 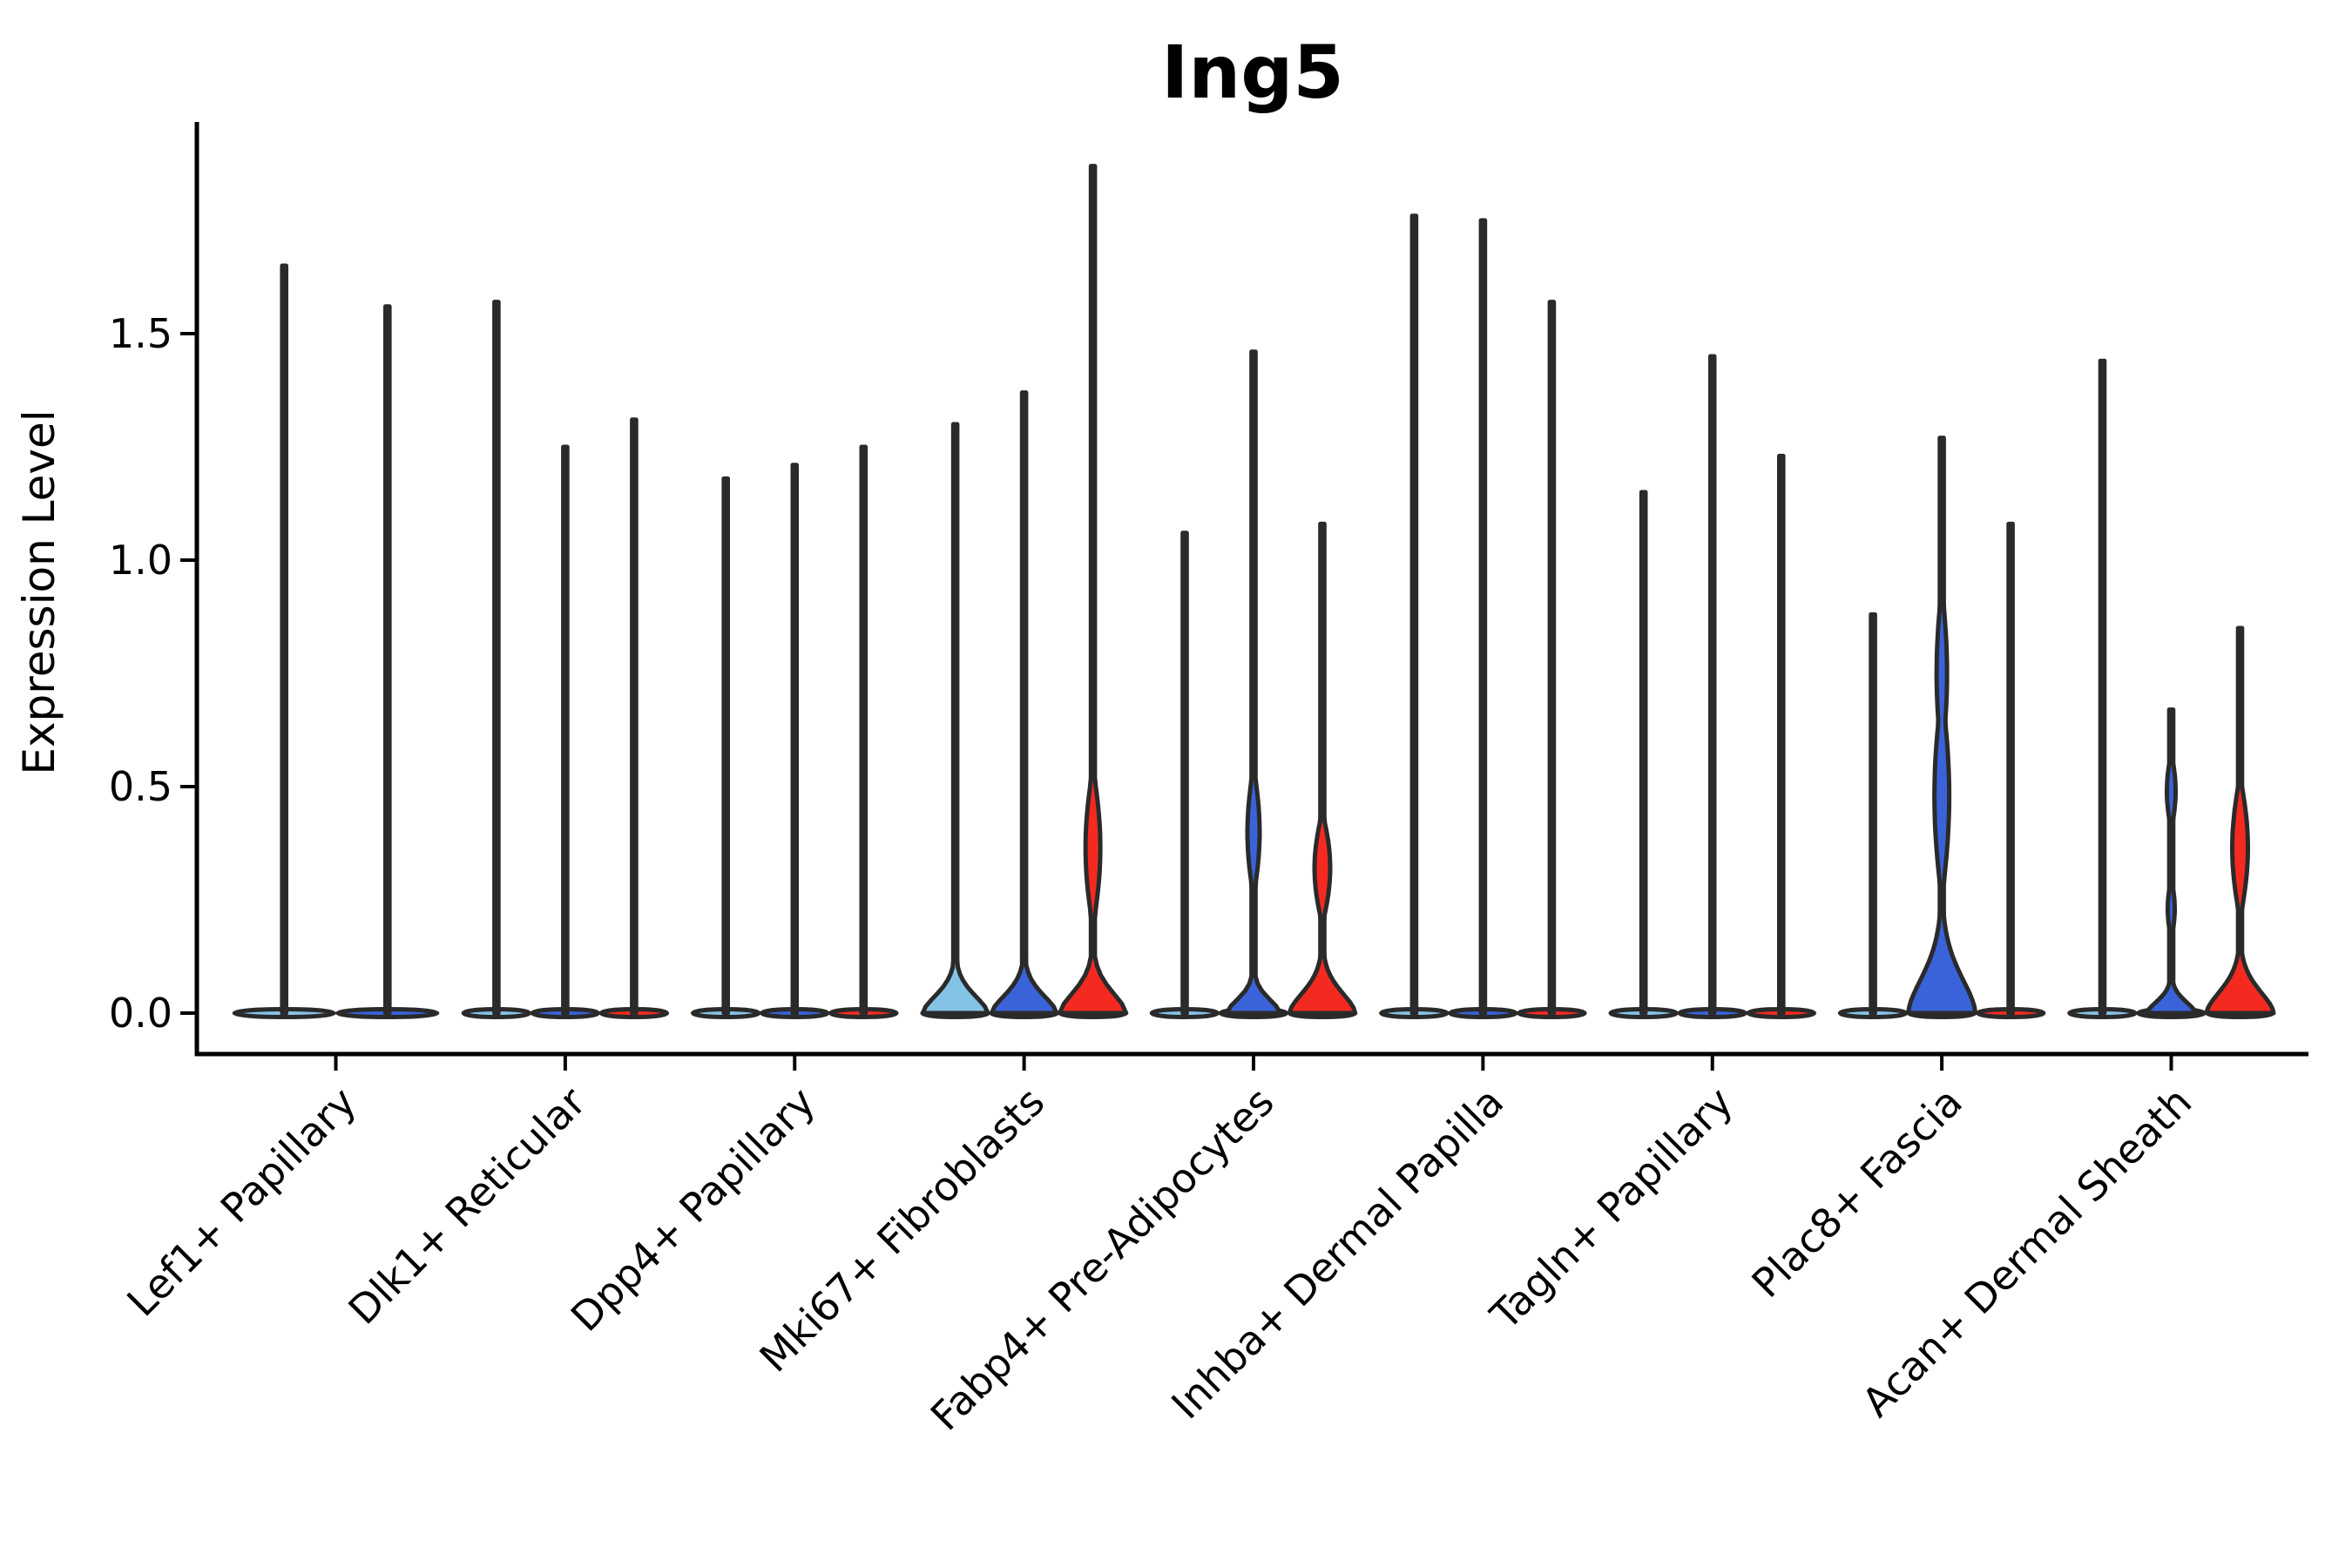 I want to click on y-axis-label: Expression Level, so click(x=39, y=591).